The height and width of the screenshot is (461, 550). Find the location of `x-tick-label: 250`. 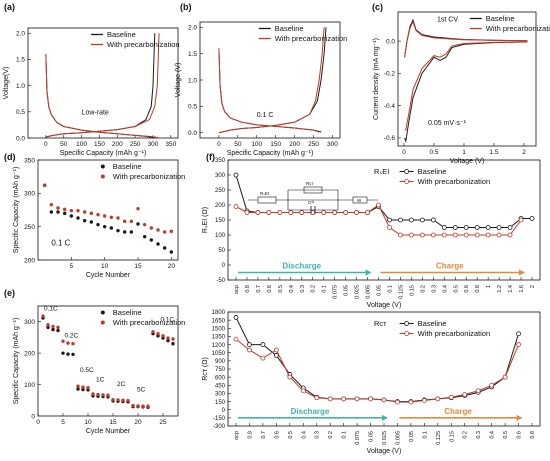

x-tick-label: 250 is located at coordinates (313, 144).